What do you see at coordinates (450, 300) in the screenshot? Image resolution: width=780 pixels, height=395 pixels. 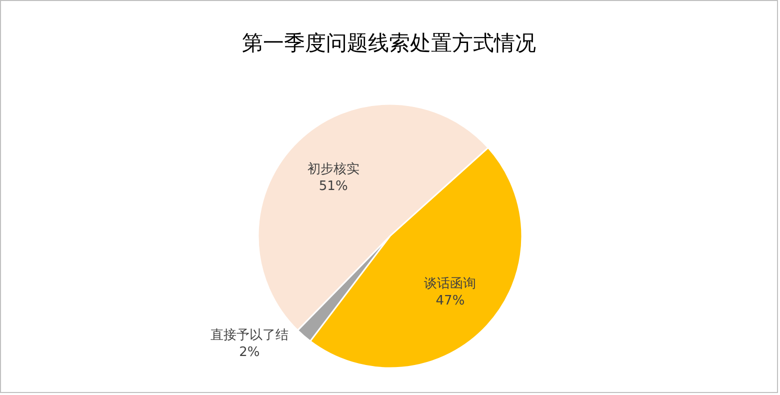 I see `data-label: 47%` at bounding box center [450, 300].